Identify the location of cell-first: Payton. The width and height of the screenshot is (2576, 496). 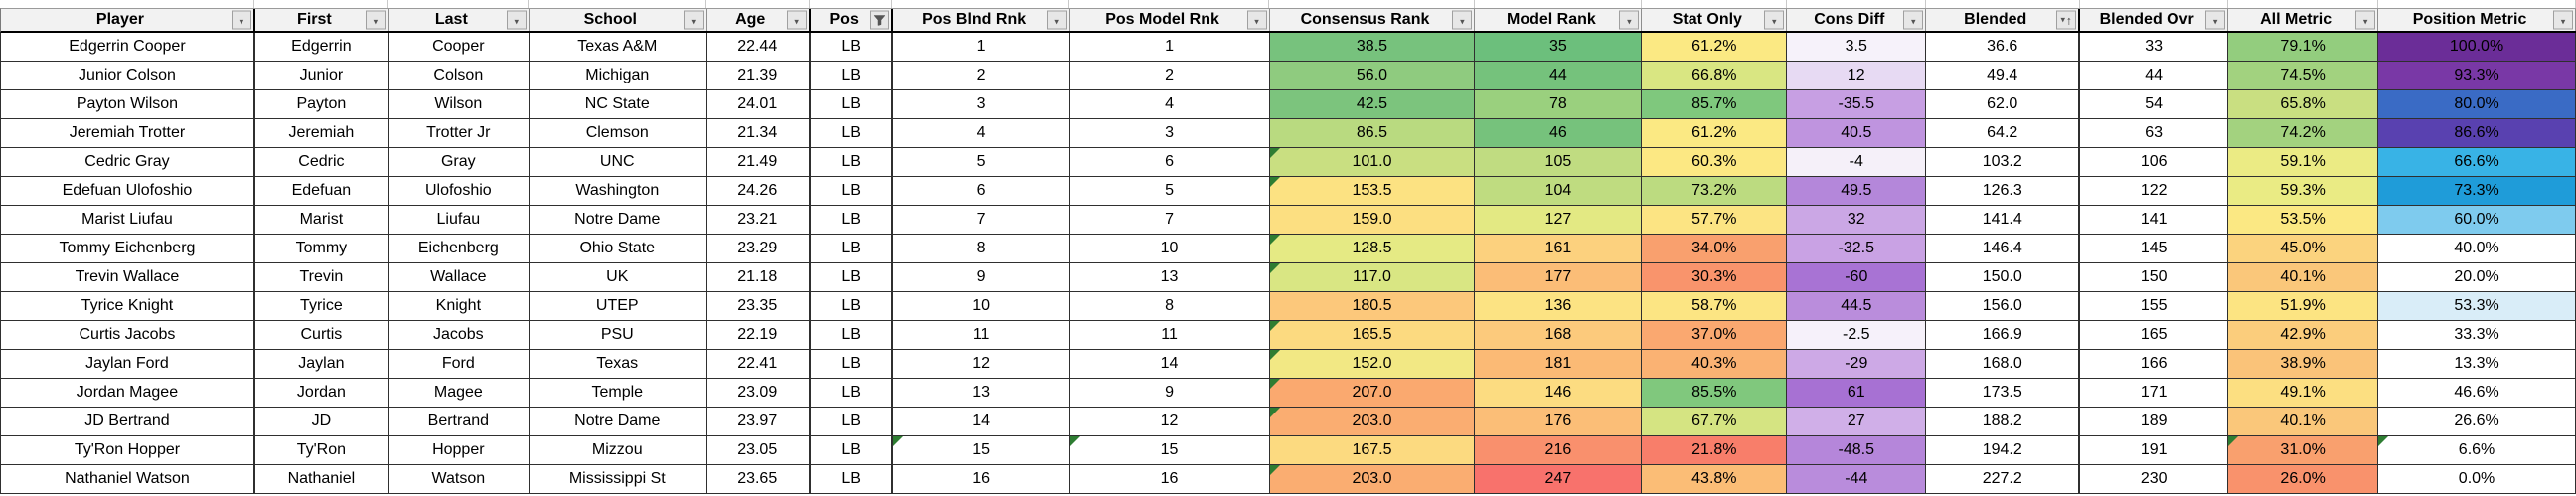
(322, 104).